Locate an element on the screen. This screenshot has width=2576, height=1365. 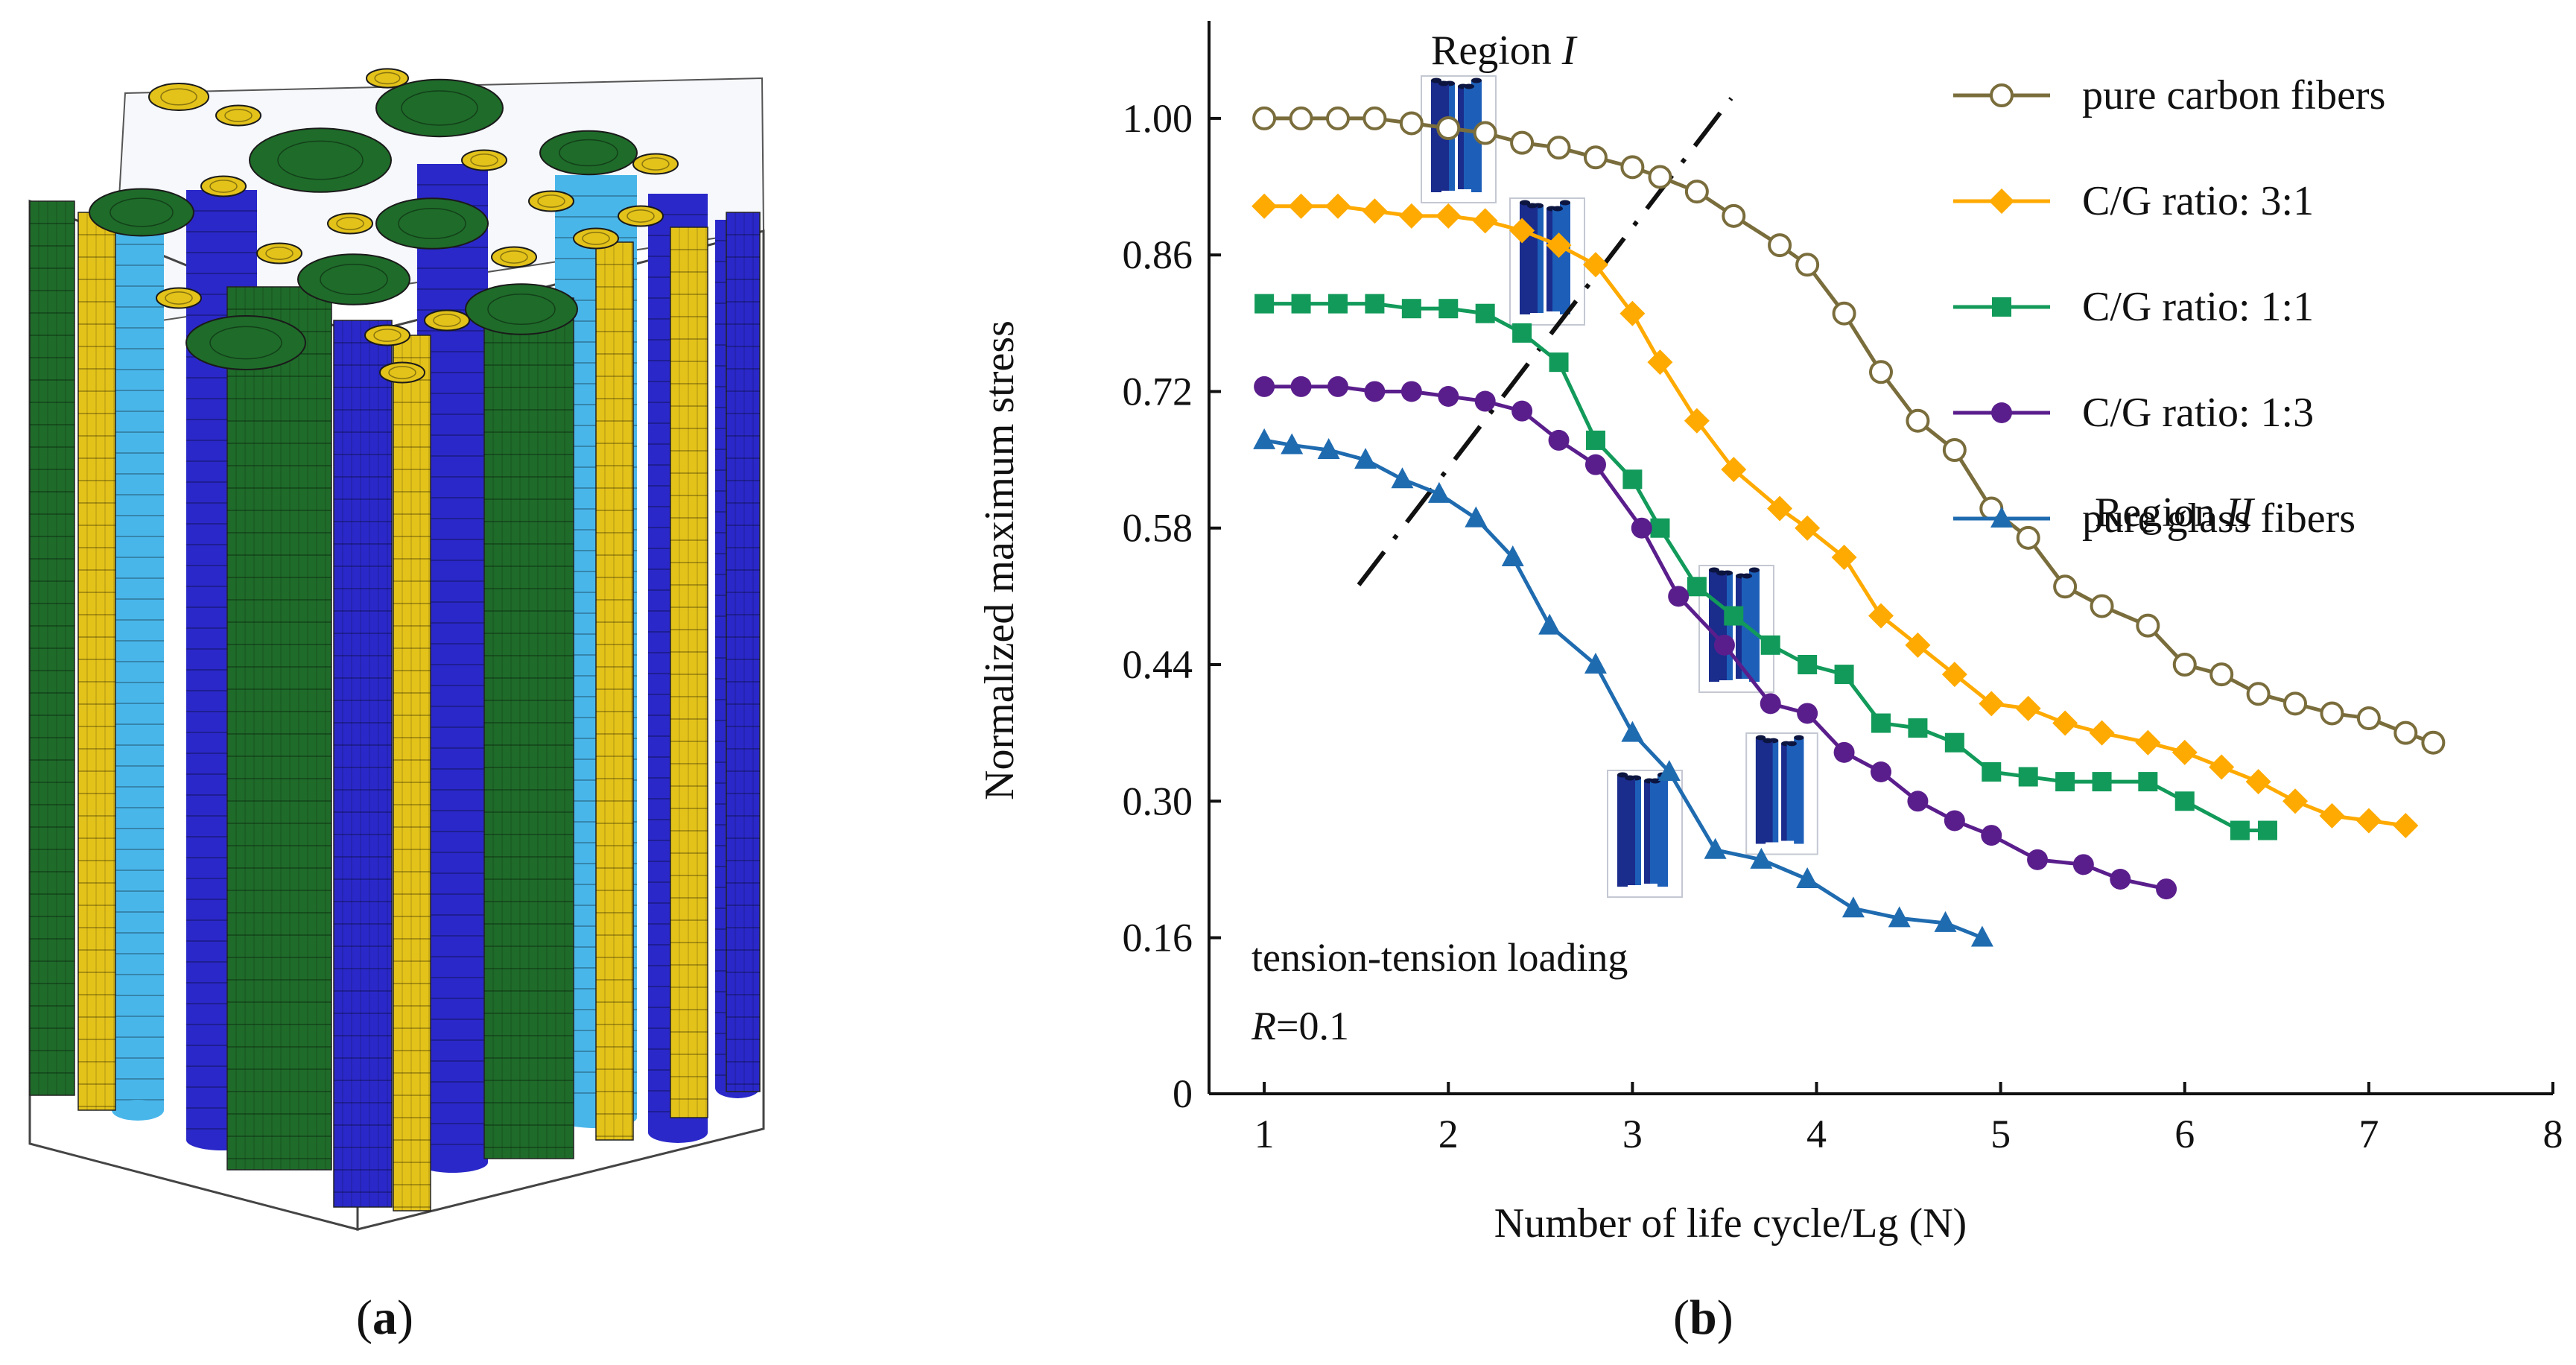
legend-item-carbon: pure carbon fibers is located at coordinates (2169, 95).